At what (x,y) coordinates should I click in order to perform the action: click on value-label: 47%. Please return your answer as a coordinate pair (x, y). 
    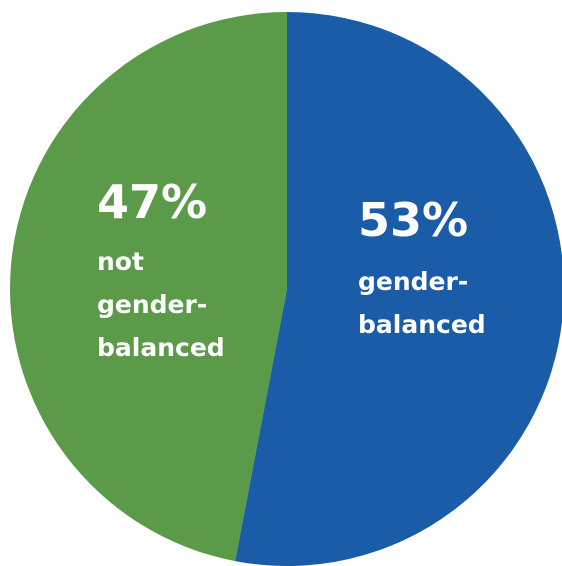
    Looking at the image, I should click on (152, 202).